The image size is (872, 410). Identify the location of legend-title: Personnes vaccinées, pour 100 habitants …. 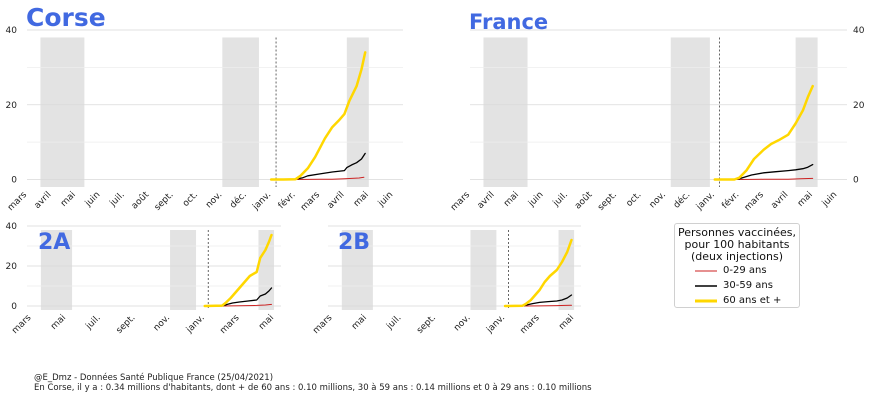
(737, 244).